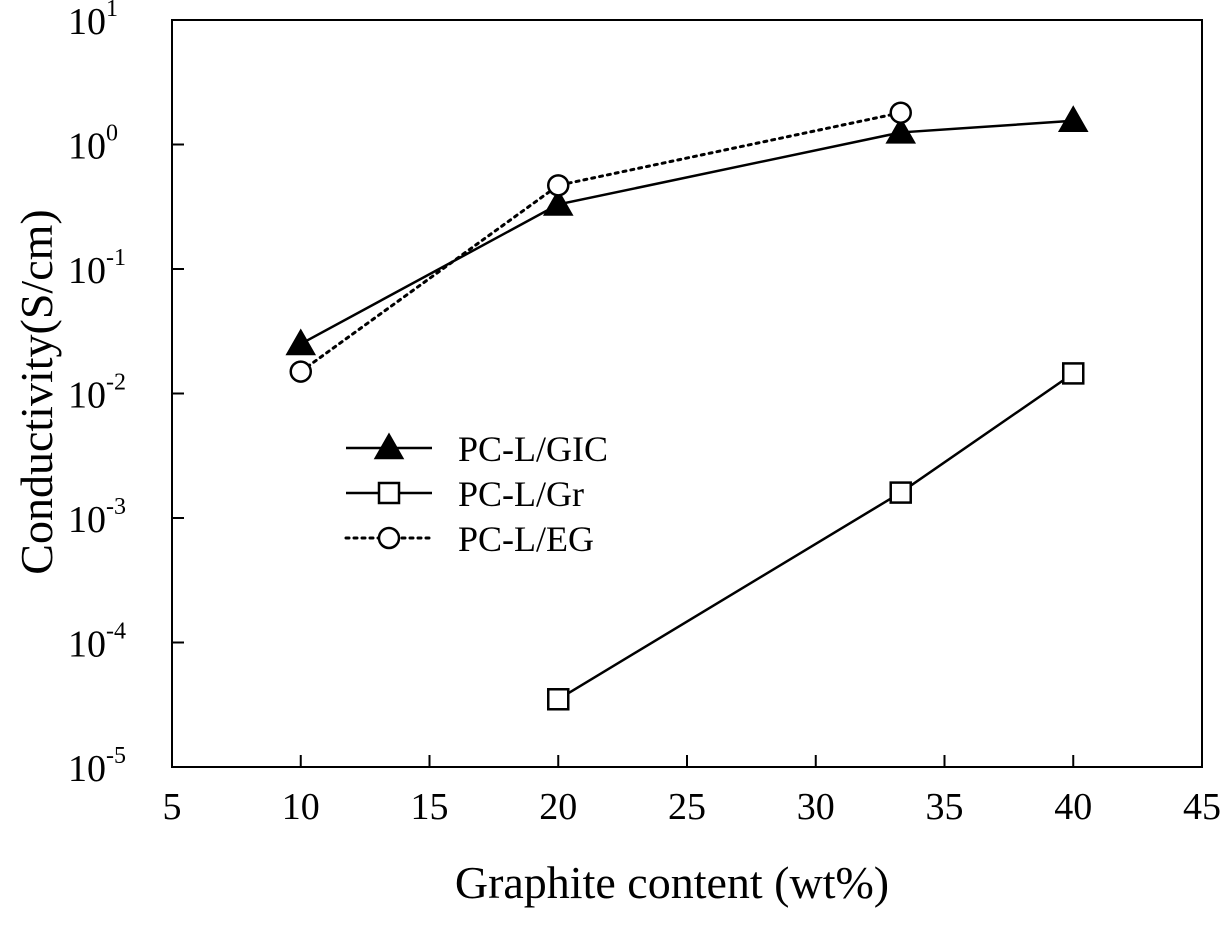 The image size is (1225, 931). What do you see at coordinates (687, 807) in the screenshot?
I see `x-tick-label: 25` at bounding box center [687, 807].